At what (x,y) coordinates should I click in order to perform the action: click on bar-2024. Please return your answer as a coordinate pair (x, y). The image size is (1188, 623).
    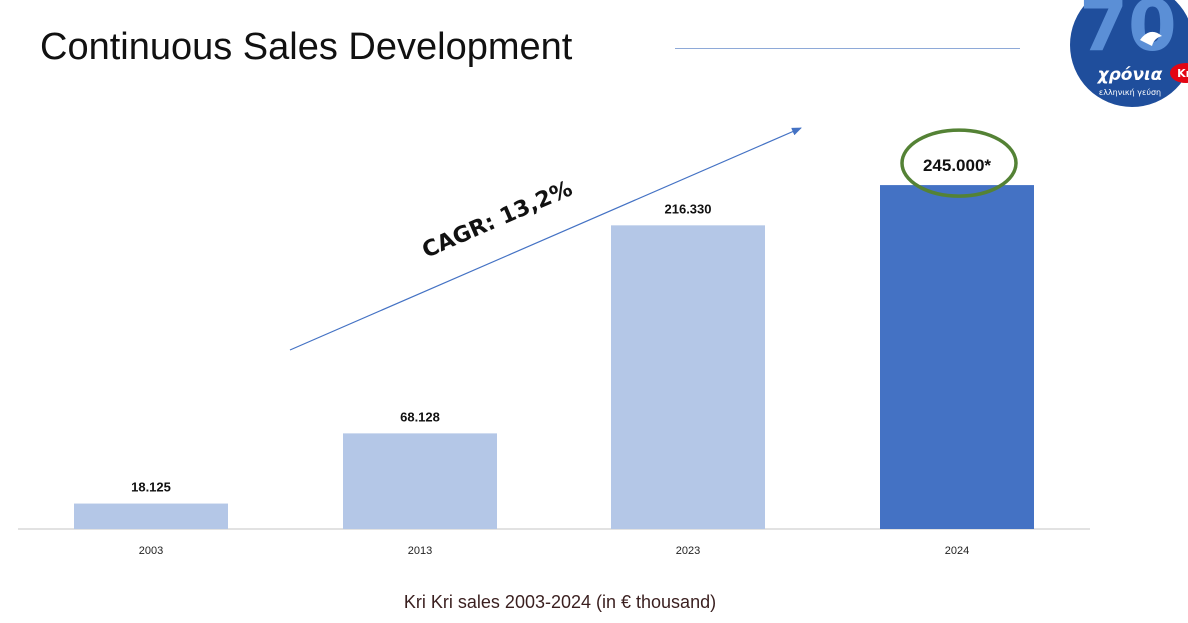
    Looking at the image, I should click on (957, 357).